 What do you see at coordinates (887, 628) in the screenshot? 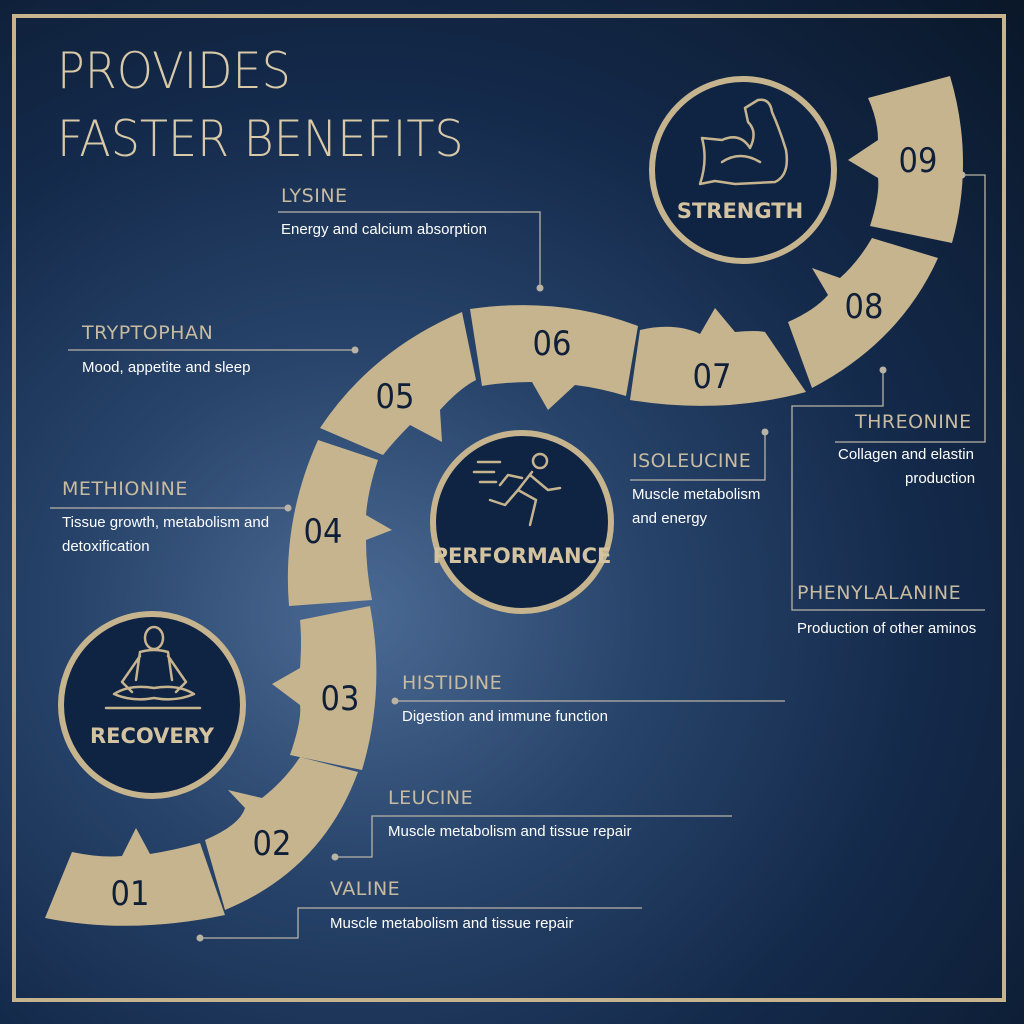
I see `amino-desc-phenylalanine: Production of other aminos` at bounding box center [887, 628].